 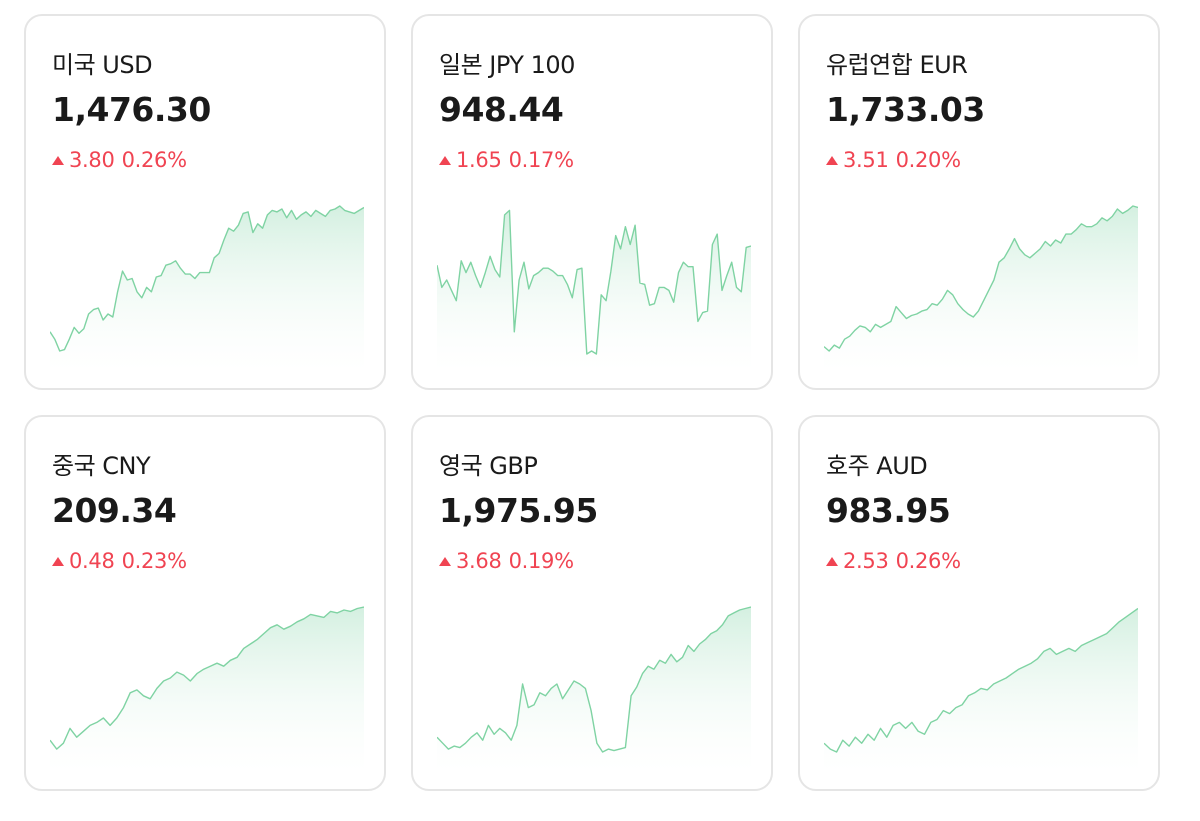 What do you see at coordinates (592, 603) in the screenshot?
I see `currency-card-gbp: 영국 GBP 1,975.95 3.68 0.19%` at bounding box center [592, 603].